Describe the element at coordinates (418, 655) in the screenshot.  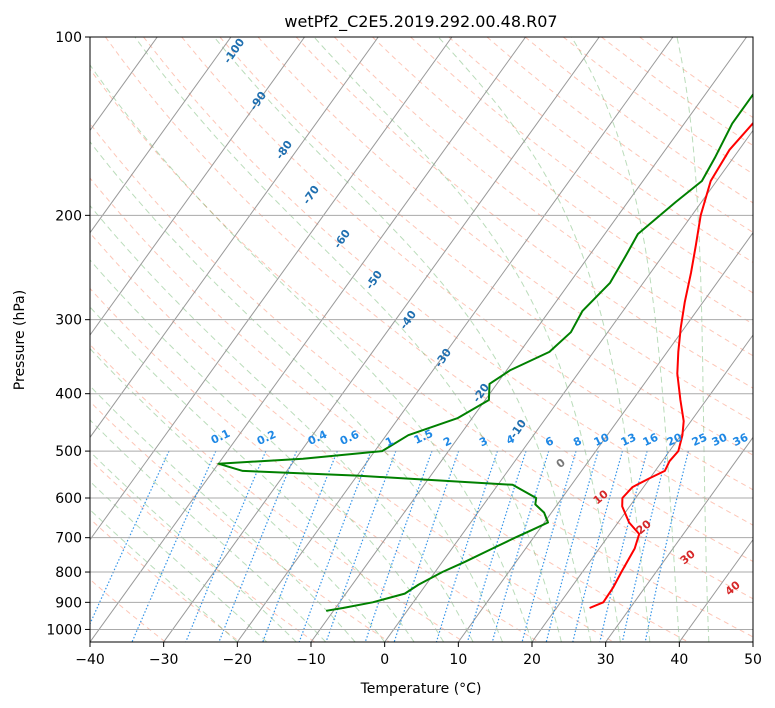
I see `x-axis: −40 −30 −20 −10 0 10 20 30 40 50` at that location.